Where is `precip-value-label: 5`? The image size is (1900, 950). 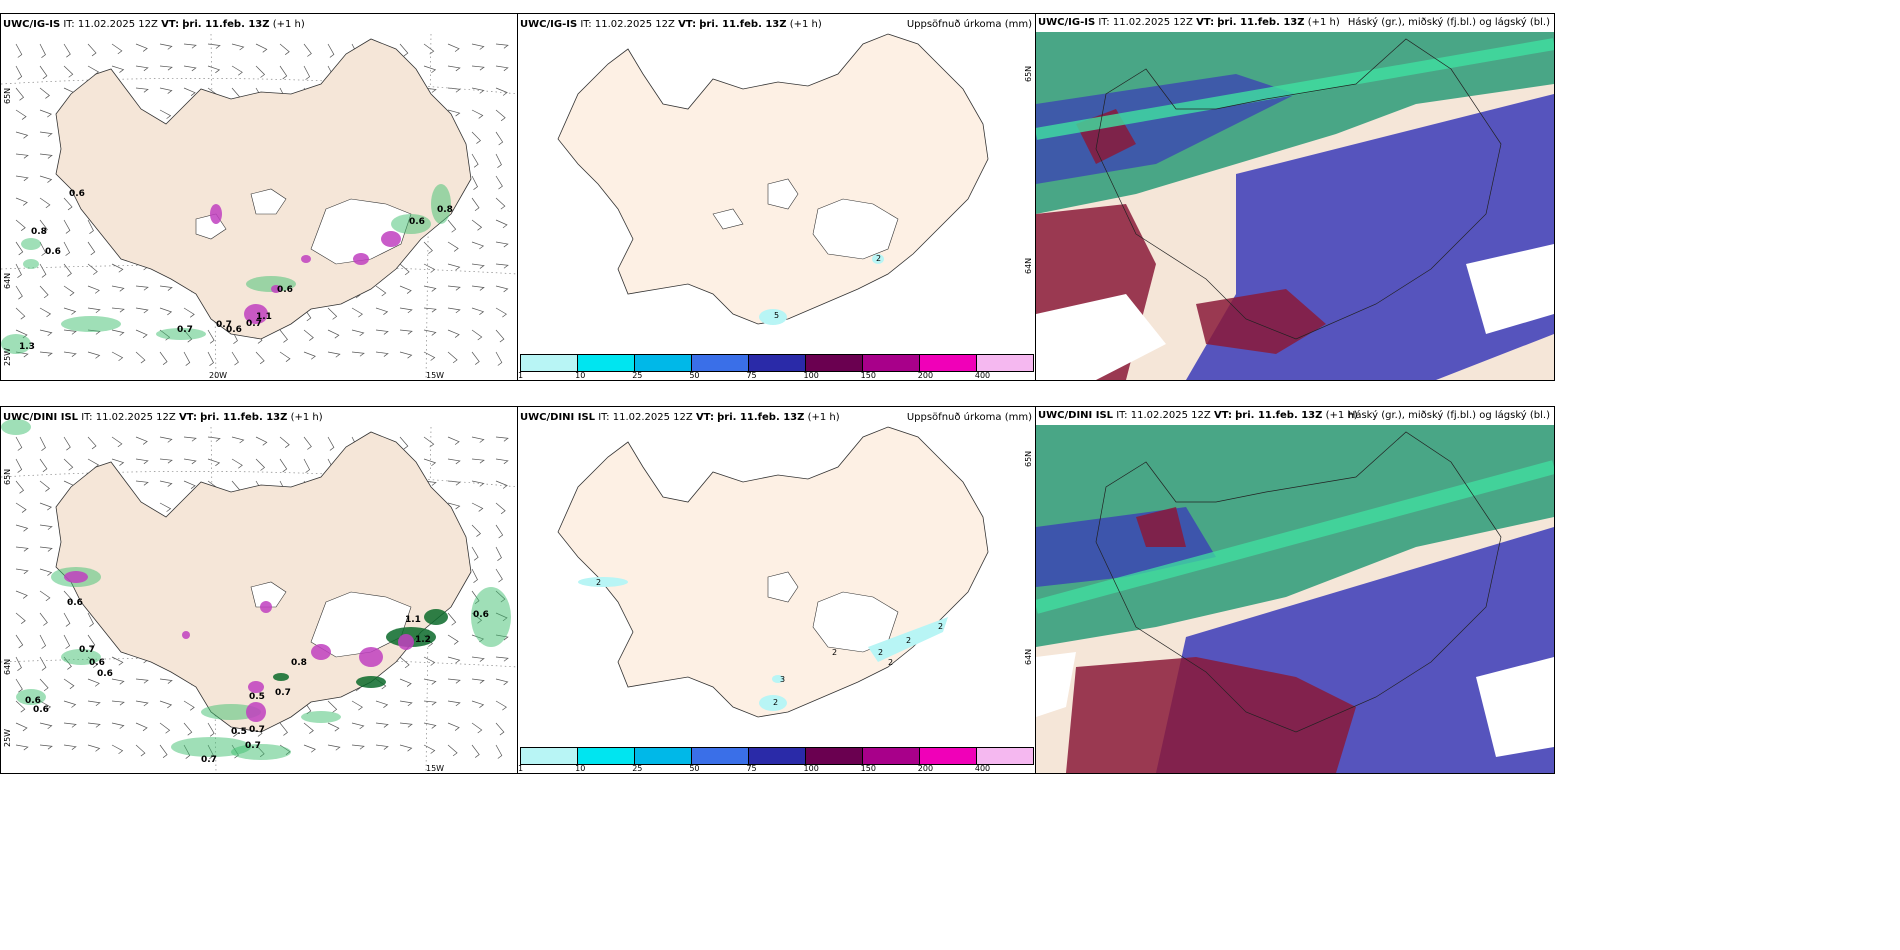
precip-value-label: 5 is located at coordinates (776, 315).